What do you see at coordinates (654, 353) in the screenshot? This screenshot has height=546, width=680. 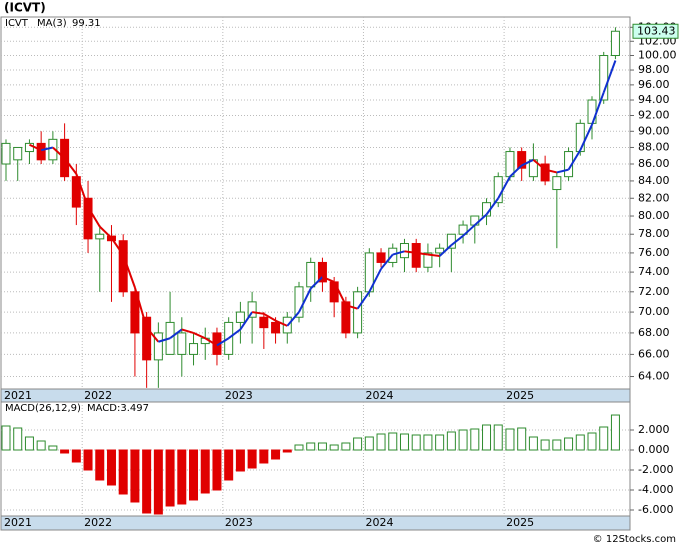 I see `y-tick-label: 66.00` at bounding box center [654, 353].